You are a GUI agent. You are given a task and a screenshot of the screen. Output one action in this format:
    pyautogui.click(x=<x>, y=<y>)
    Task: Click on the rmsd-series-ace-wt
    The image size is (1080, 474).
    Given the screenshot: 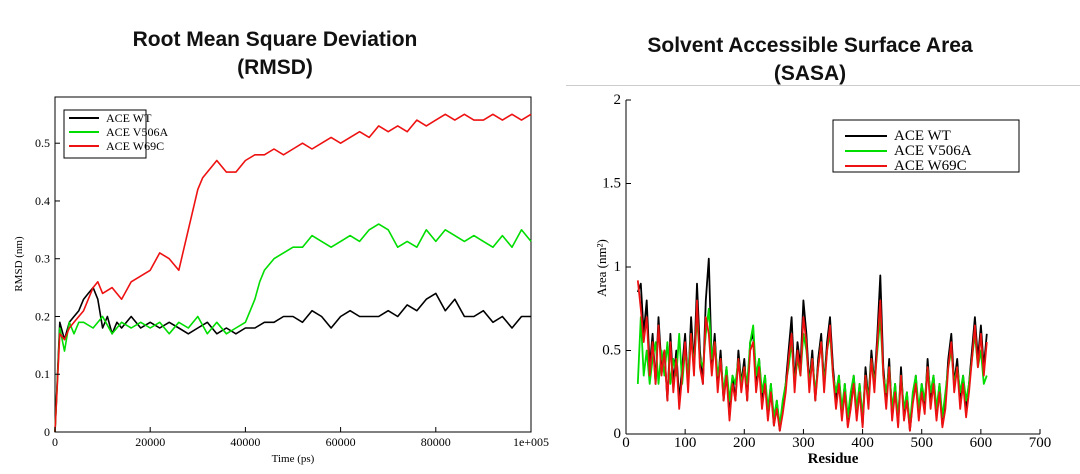 What is the action you would take?
    pyautogui.click(x=292, y=359)
    